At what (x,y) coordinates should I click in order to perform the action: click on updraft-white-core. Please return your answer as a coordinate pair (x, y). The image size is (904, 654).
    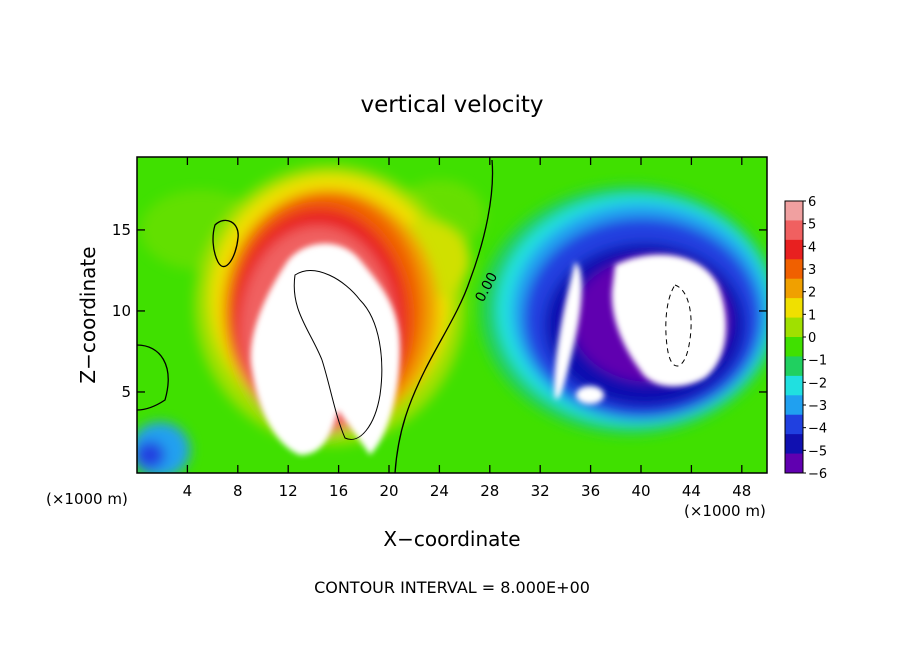
    Looking at the image, I should click on (325, 349).